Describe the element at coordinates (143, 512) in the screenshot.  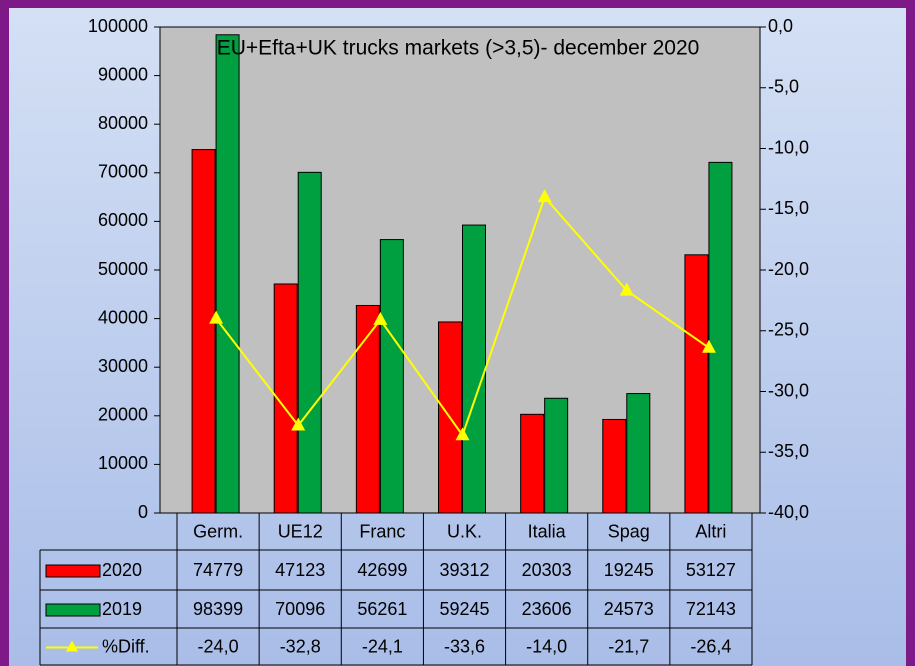
I see `y-tick-label: 0` at that location.